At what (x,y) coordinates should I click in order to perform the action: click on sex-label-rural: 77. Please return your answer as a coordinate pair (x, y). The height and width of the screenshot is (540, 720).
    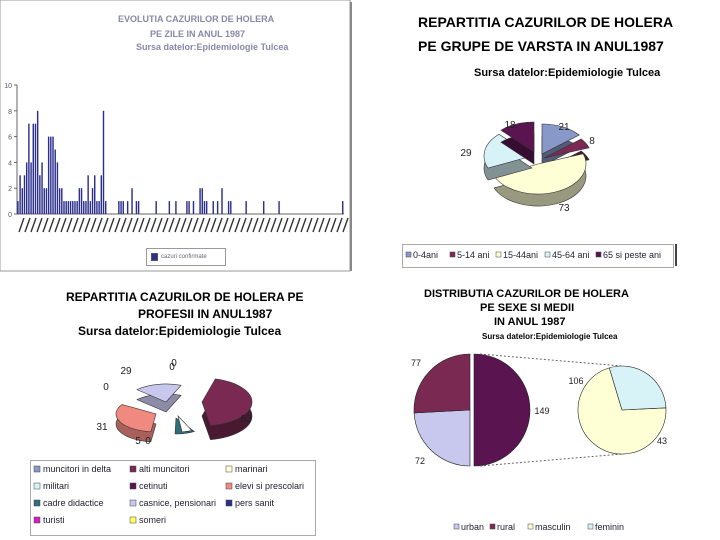
    Looking at the image, I should click on (416, 363).